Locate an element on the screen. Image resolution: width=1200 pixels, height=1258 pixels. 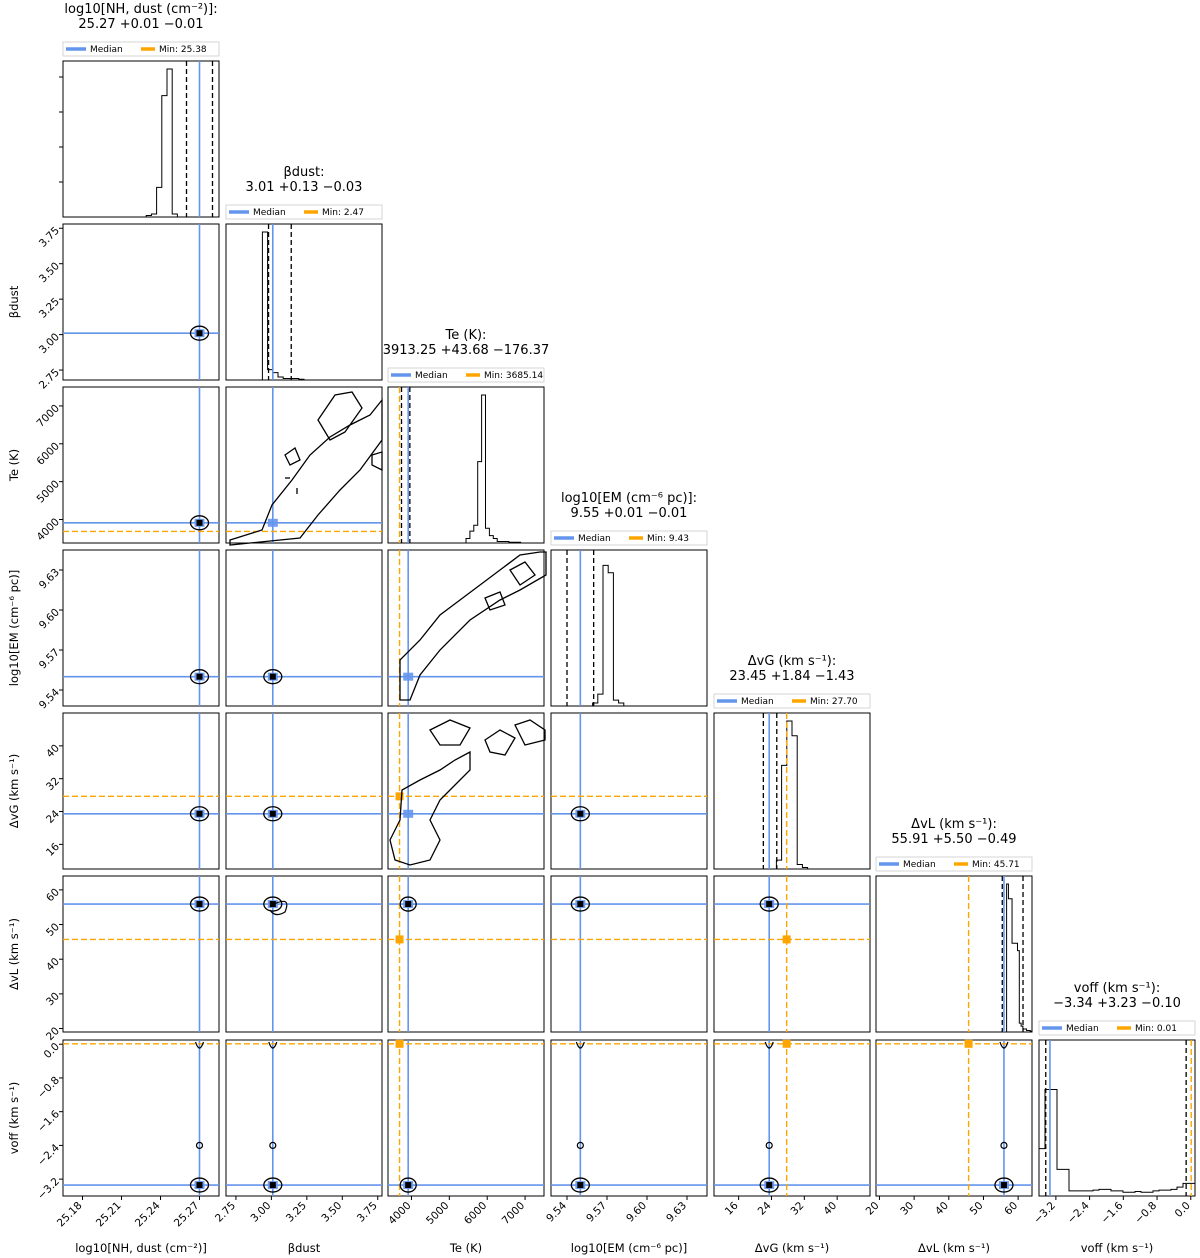
panel-beta-beta is located at coordinates (304, 302).